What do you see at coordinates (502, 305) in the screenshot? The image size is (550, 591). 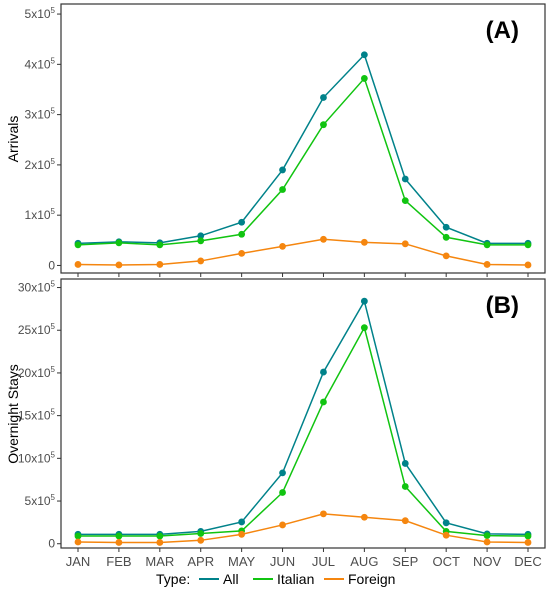 I see `panel-b-tag: (B)` at bounding box center [502, 305].